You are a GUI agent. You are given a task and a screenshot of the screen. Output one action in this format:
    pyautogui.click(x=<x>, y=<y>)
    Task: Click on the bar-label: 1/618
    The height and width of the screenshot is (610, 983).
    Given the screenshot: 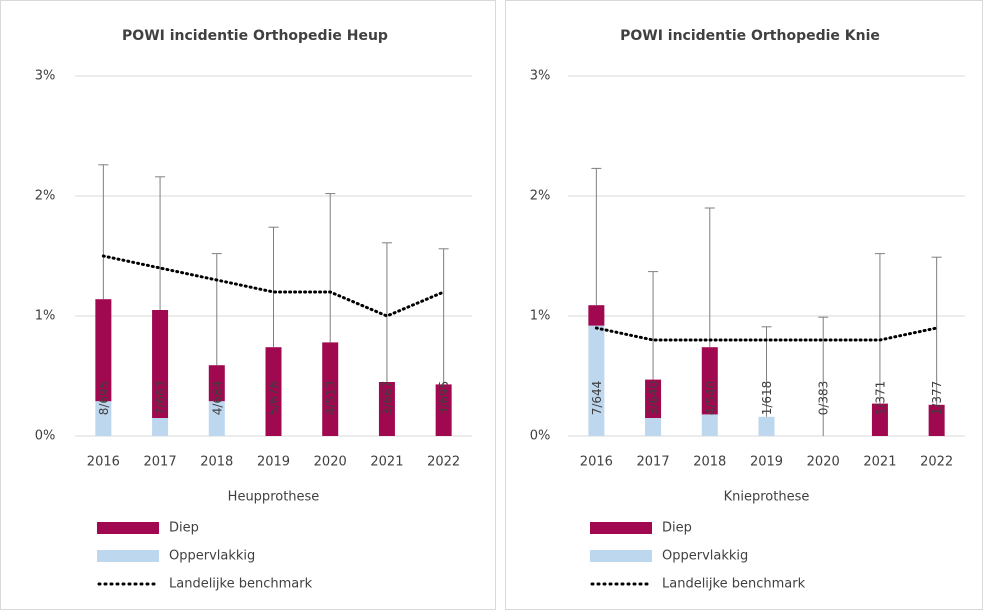 What is the action you would take?
    pyautogui.click(x=767, y=398)
    